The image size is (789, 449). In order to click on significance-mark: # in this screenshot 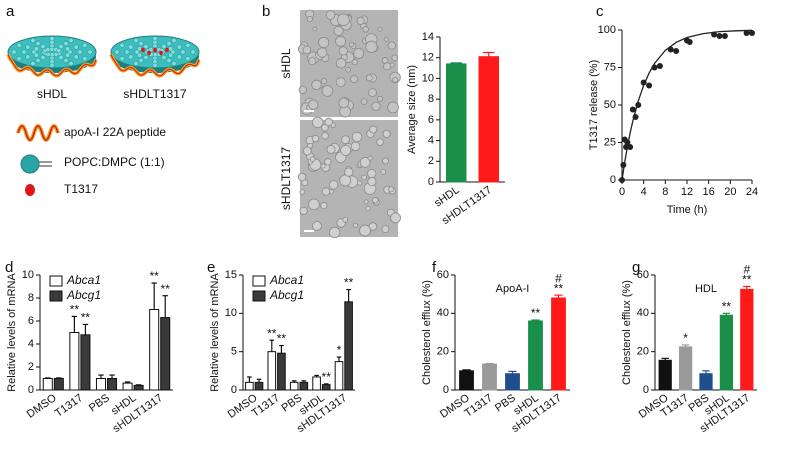, I will do `click(746, 270)`.